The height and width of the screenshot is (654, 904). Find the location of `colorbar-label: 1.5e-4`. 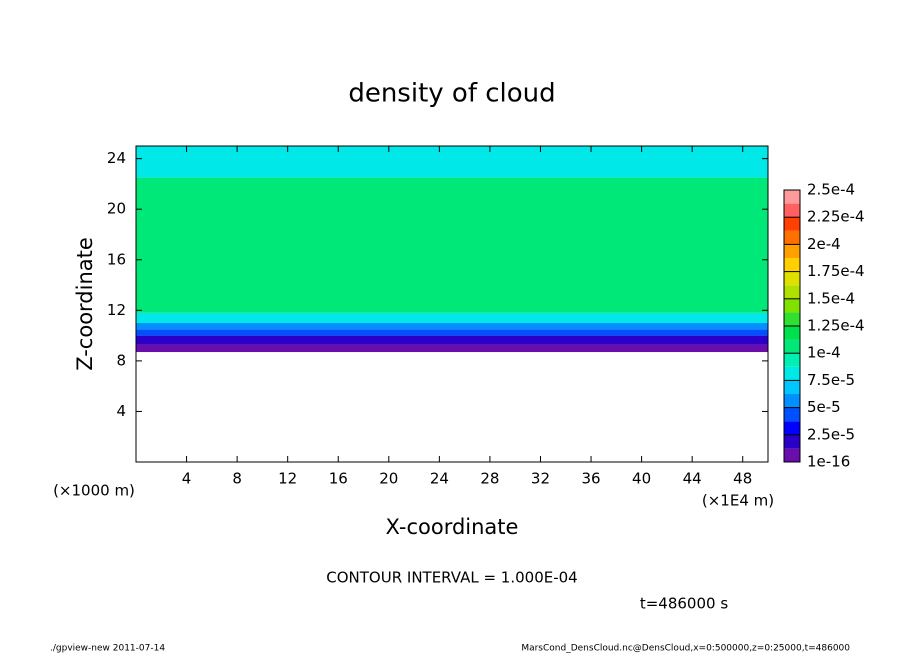

colorbar-label: 1.5e-4 is located at coordinates (831, 298).